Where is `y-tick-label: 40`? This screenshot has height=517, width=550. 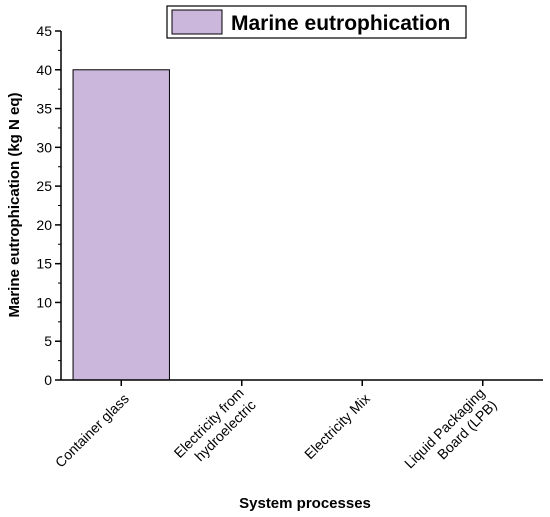
y-tick-label: 40 is located at coordinates (44, 70).